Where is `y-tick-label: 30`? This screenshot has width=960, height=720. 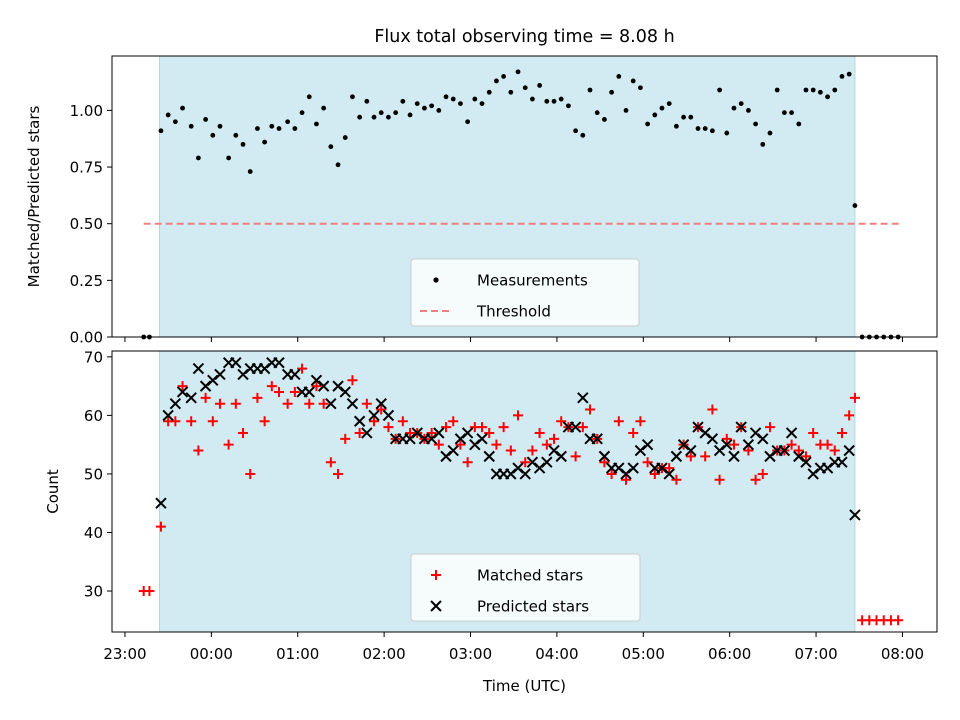 y-tick-label: 30 is located at coordinates (93, 592).